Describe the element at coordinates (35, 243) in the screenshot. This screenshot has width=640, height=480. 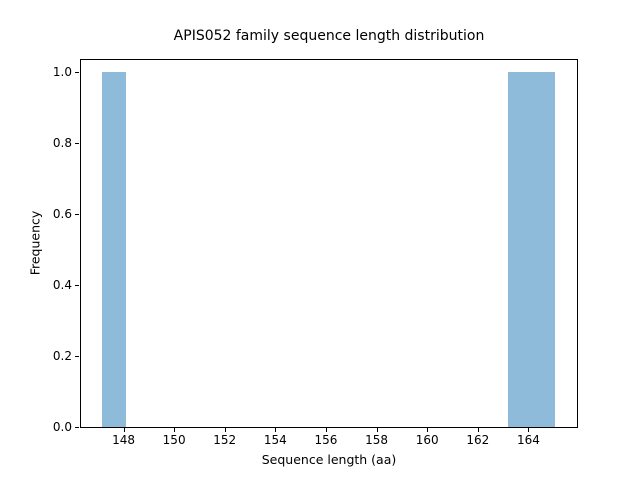
I see `y-axis-label: Frequency` at that location.